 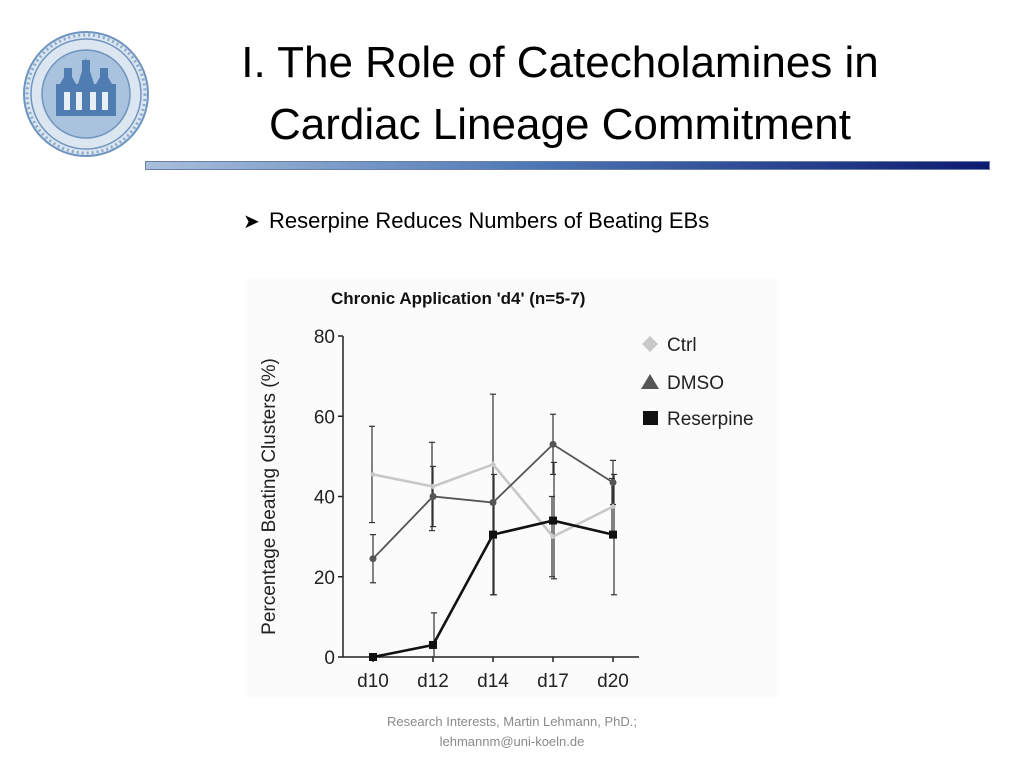 I want to click on y-axis-label: Percentage Beating Clusters (%), so click(x=269, y=496).